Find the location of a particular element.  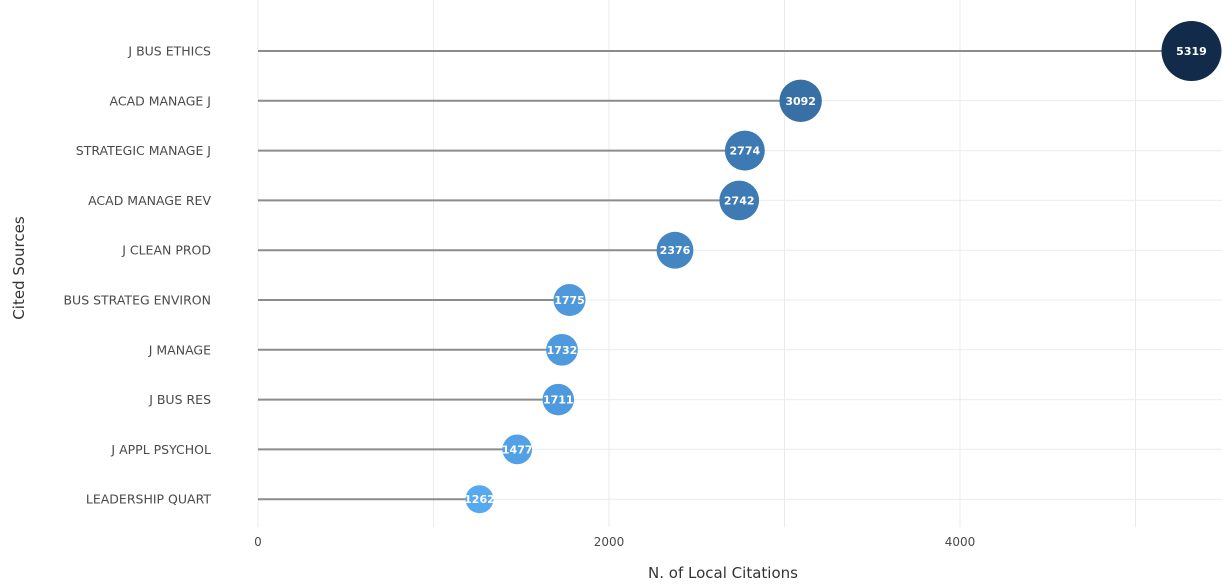

y-axis-title: Cited Sources is located at coordinates (19, 268).